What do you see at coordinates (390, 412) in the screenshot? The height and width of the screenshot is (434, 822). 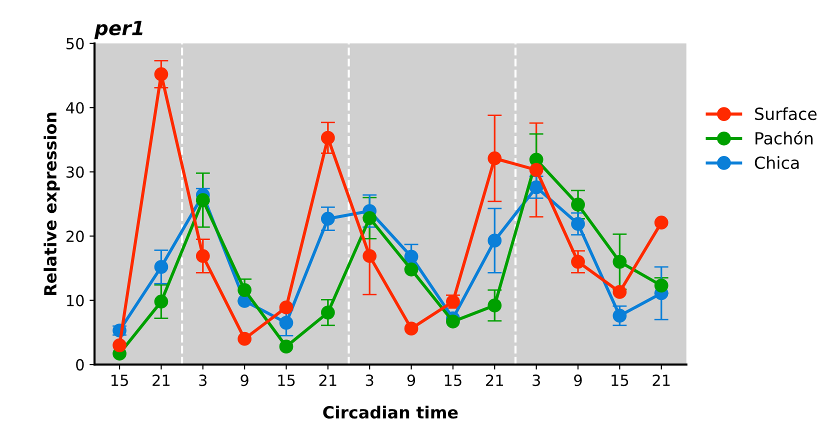 I see `x-axis-title: Circadian time` at bounding box center [390, 412].